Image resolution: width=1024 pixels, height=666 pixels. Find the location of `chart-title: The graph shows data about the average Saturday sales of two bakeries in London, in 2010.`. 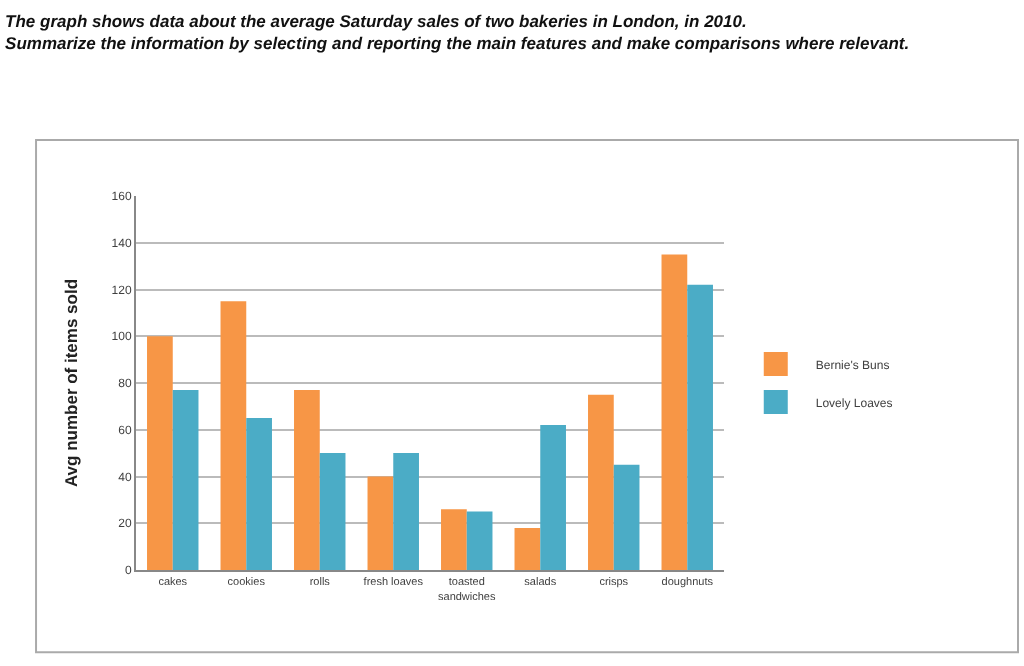

chart-title: The graph shows data about the average Saturday sales of two bakeries in London, in 2010. is located at coordinates (376, 20).